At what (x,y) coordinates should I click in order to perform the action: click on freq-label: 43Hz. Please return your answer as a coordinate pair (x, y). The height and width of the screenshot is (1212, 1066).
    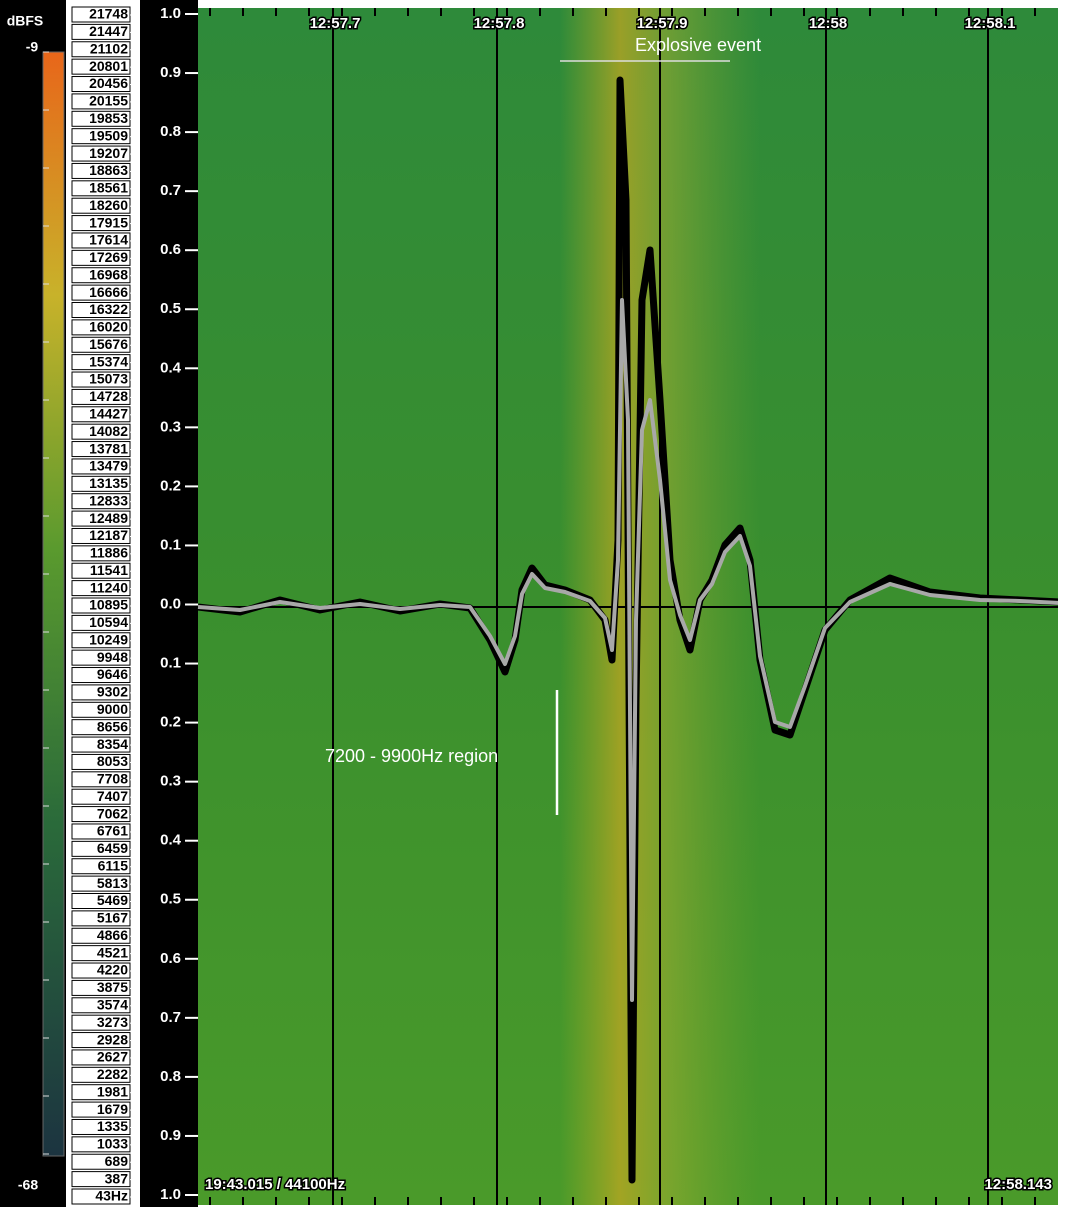
    Looking at the image, I should click on (111, 1196).